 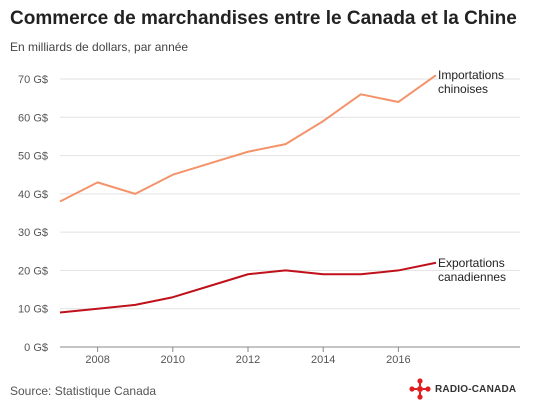 What do you see at coordinates (248, 287) in the screenshot?
I see `exports-series-line` at bounding box center [248, 287].